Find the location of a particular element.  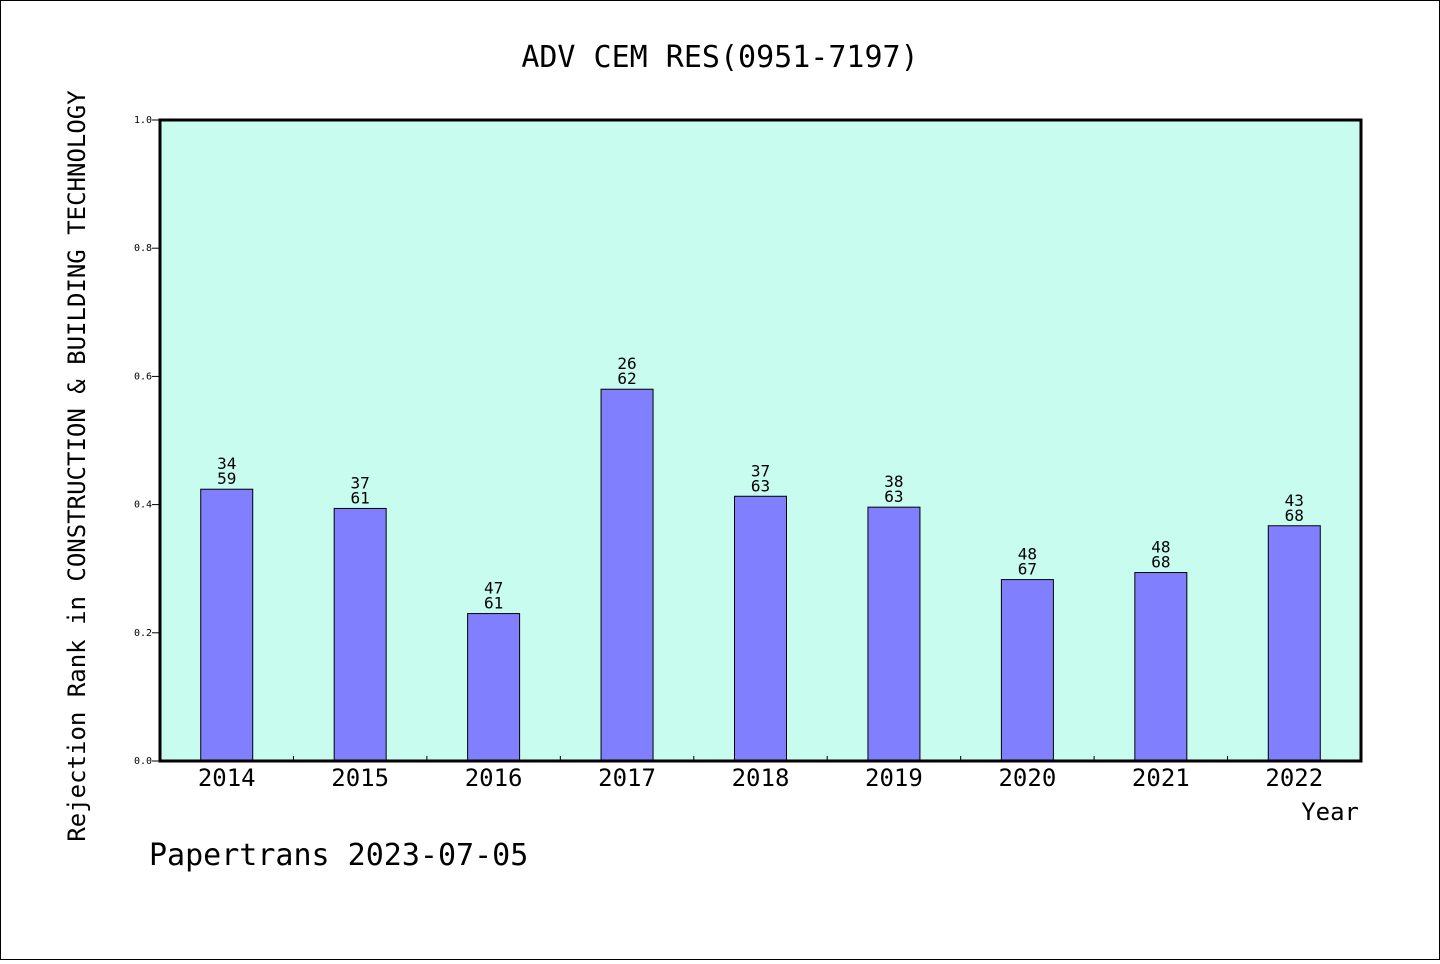

bar-2016 is located at coordinates (494, 687).